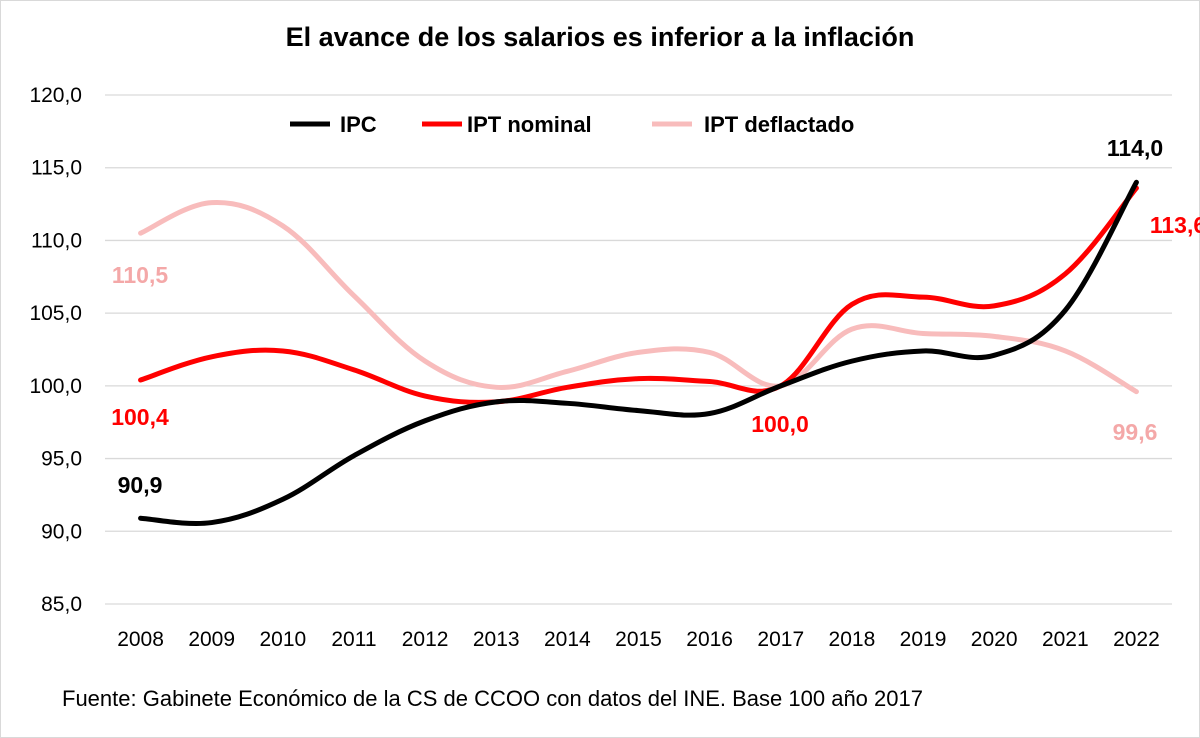 The width and height of the screenshot is (1200, 738). I want to click on x-tick-label: 2022, so click(1136, 639).